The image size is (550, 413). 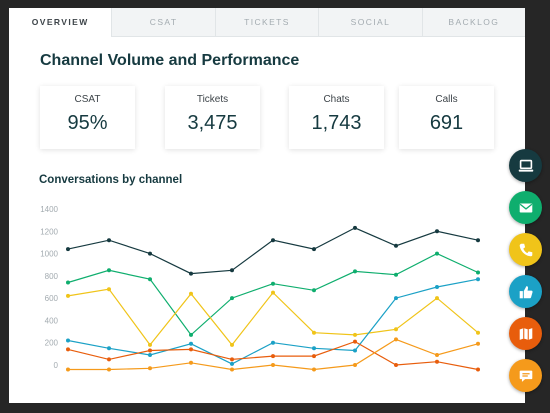 What do you see at coordinates (60, 22) in the screenshot?
I see `tab-overview: OVERVIEW` at bounding box center [60, 22].